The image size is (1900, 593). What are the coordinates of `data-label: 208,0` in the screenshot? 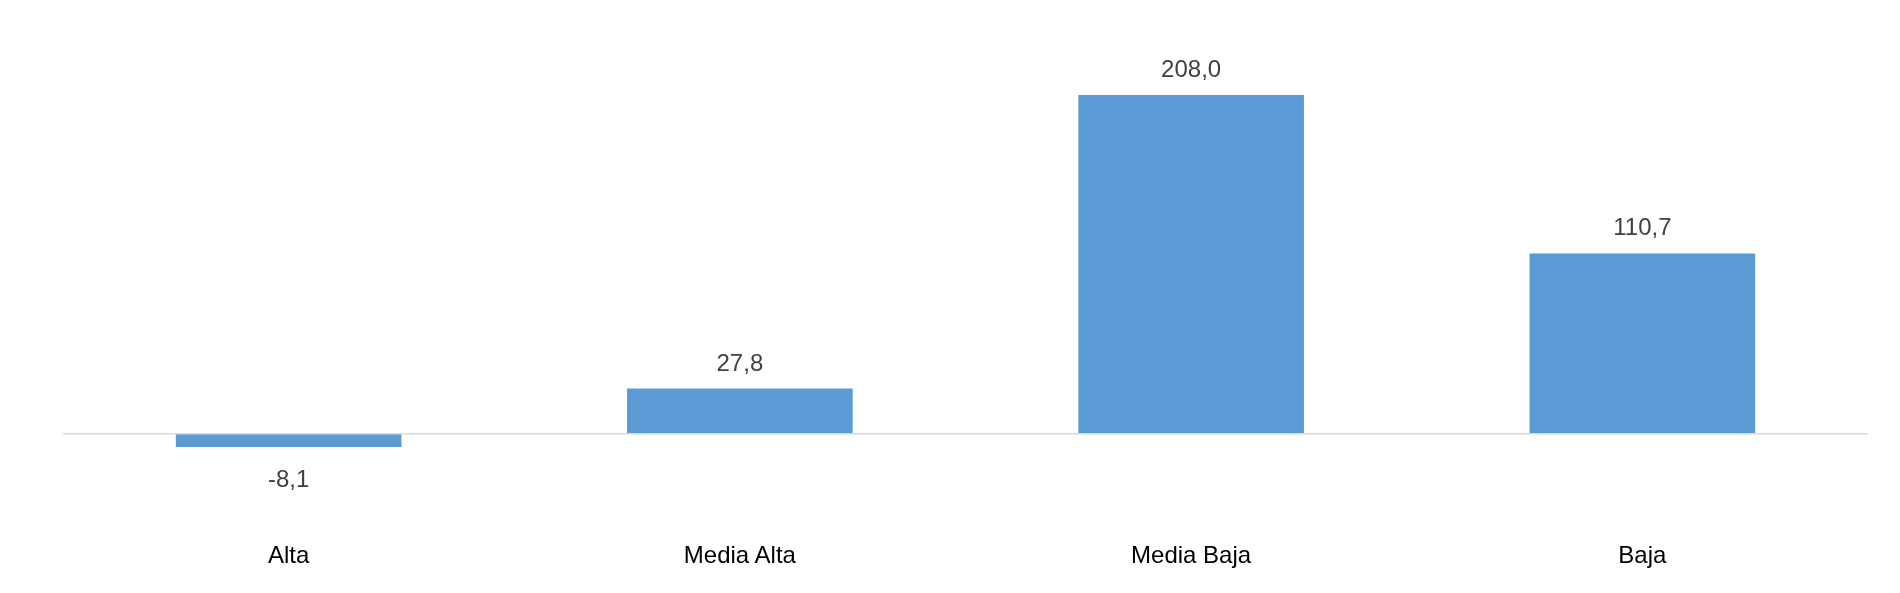 It's located at (1191, 68).